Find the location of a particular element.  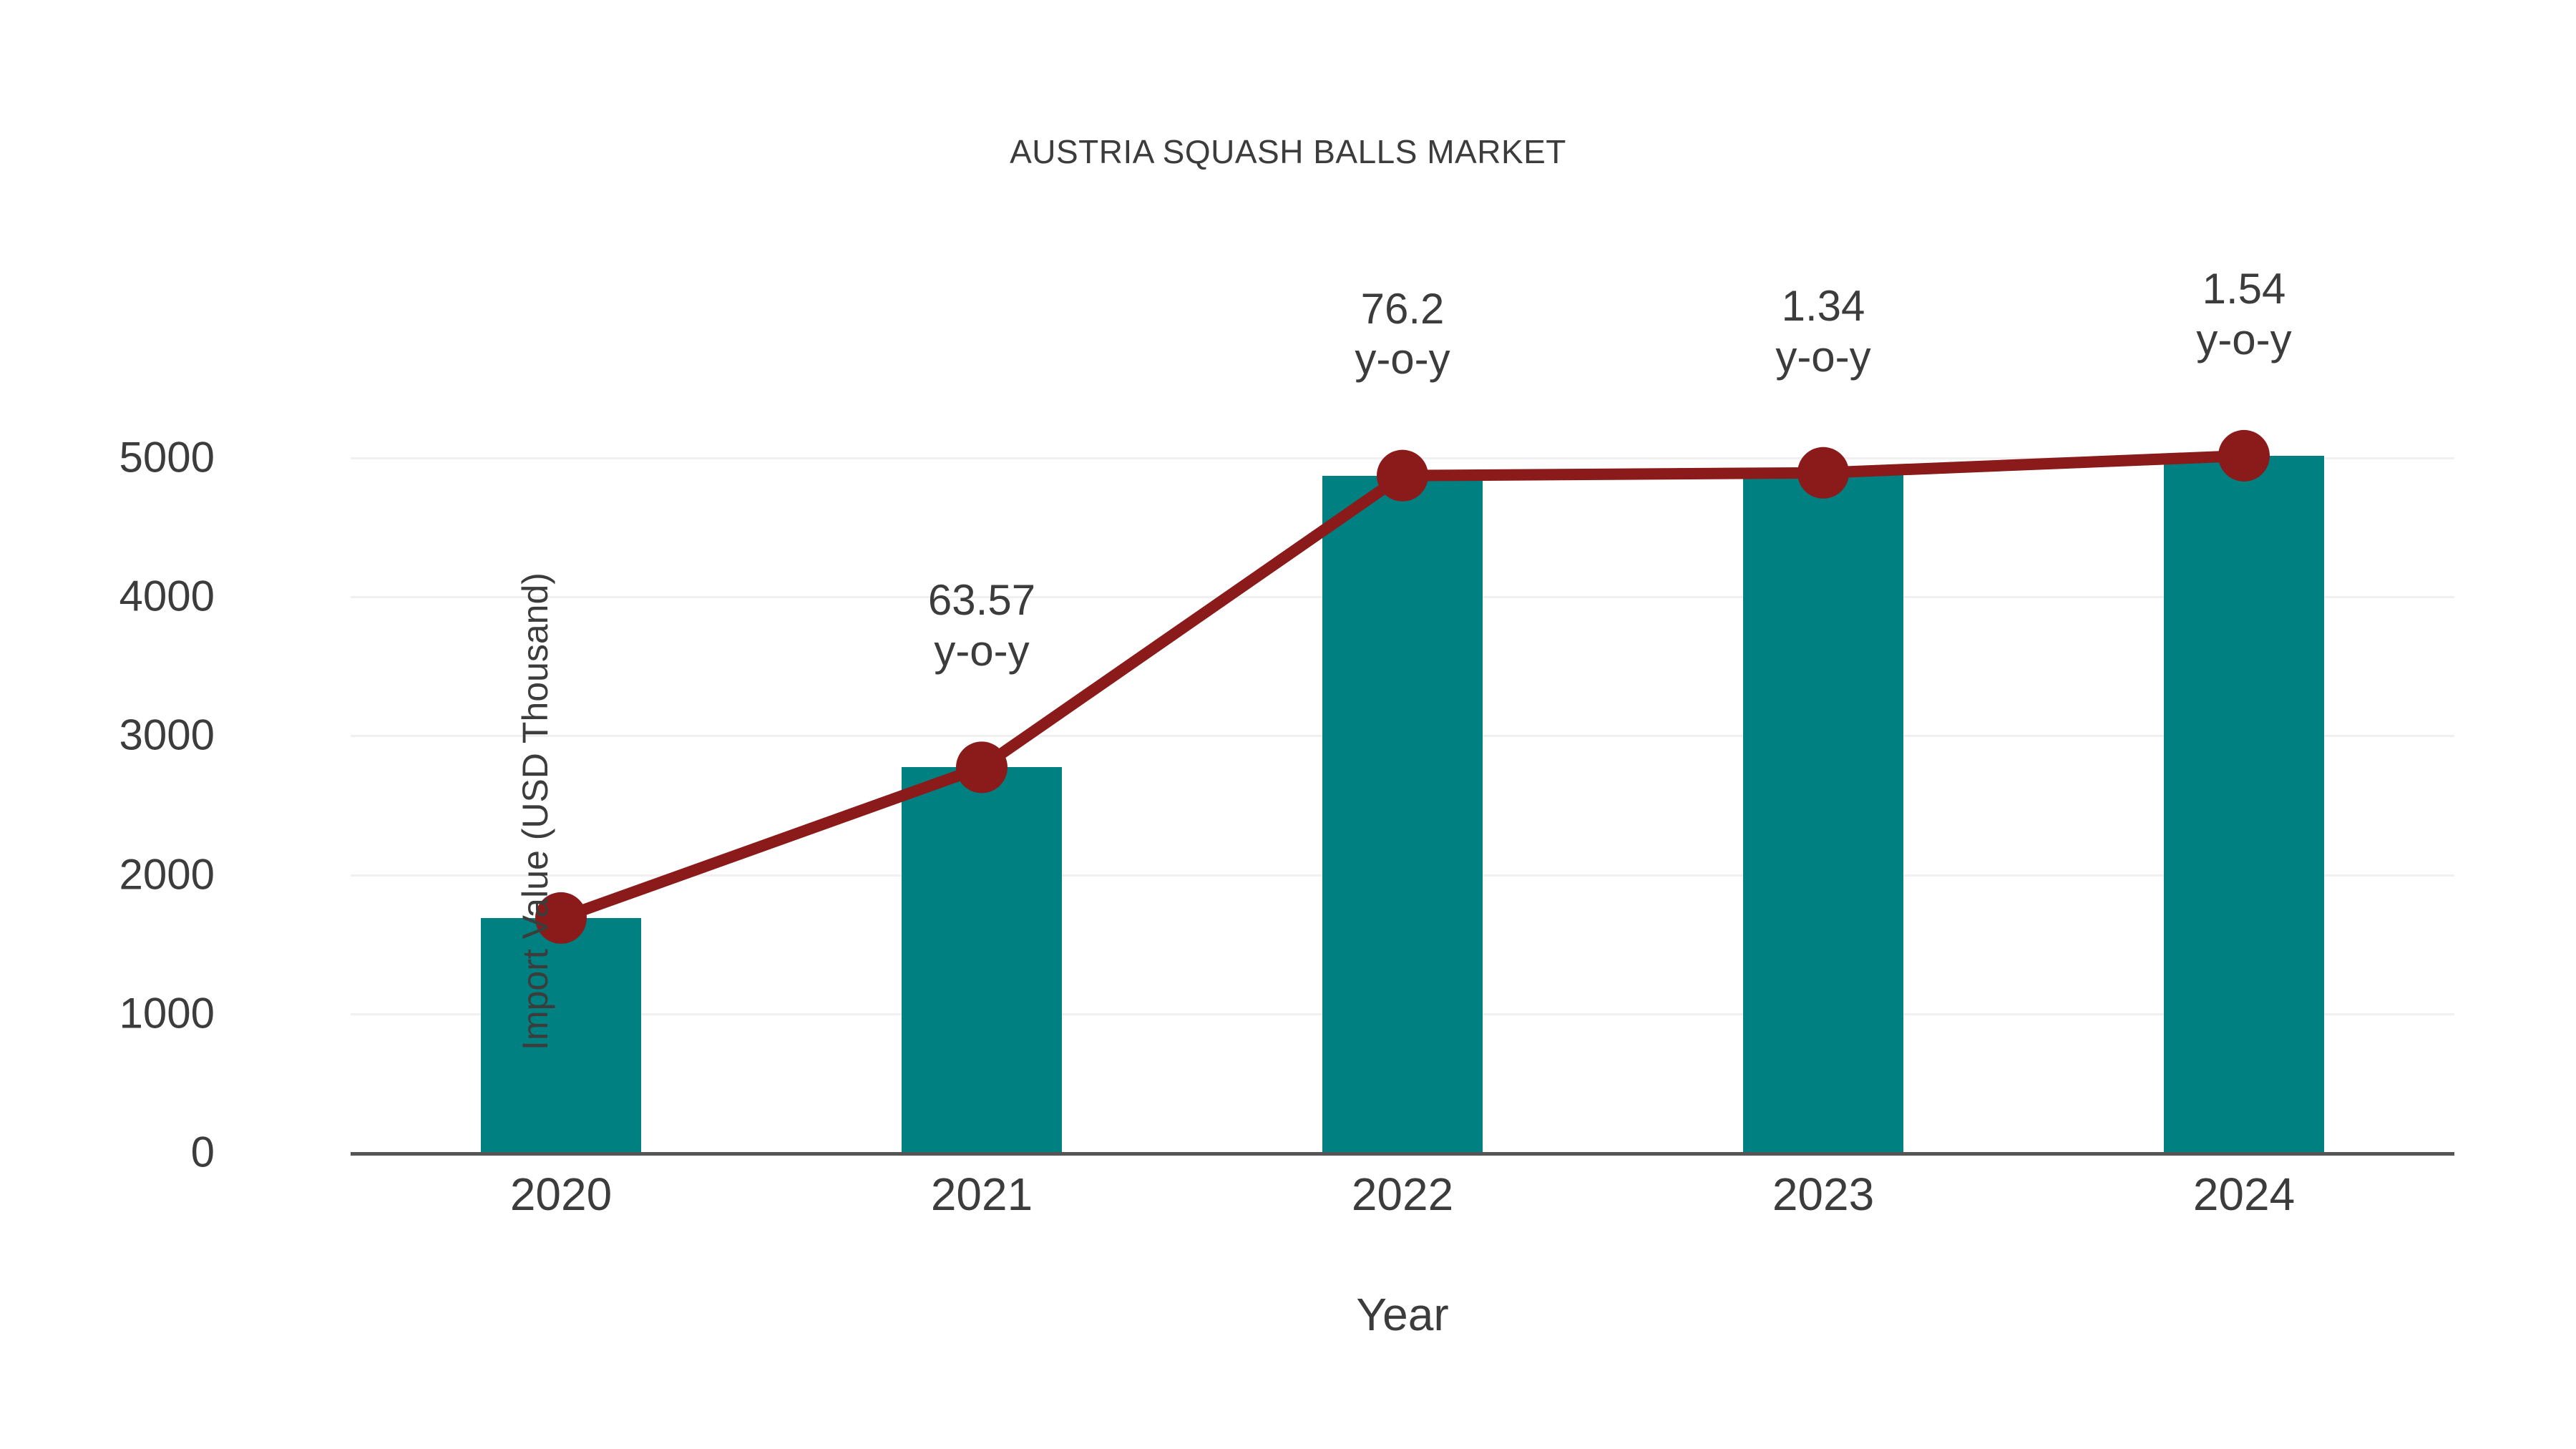

annotation-value: 1.34 is located at coordinates (1823, 305).